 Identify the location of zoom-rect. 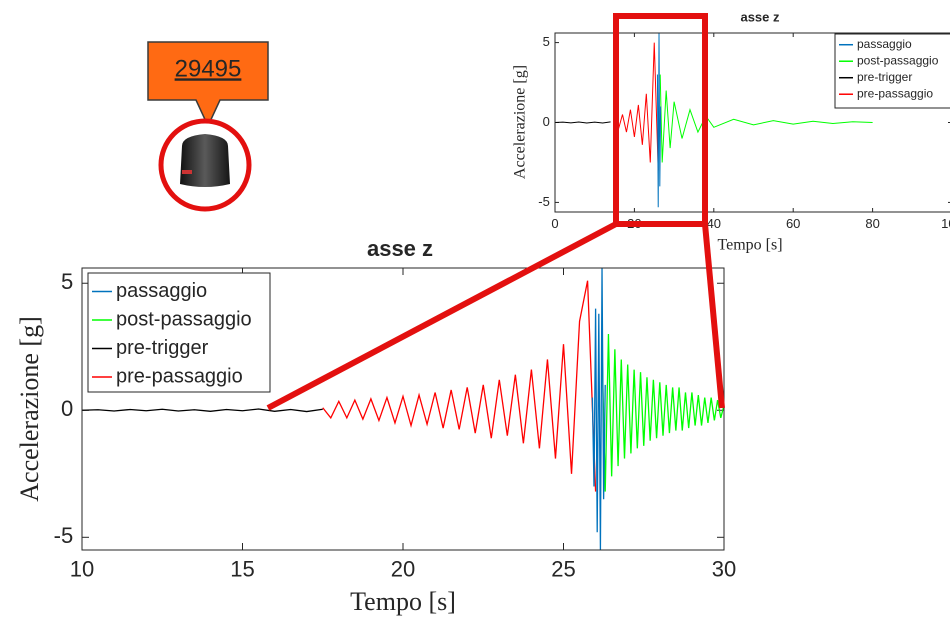
(660, 120).